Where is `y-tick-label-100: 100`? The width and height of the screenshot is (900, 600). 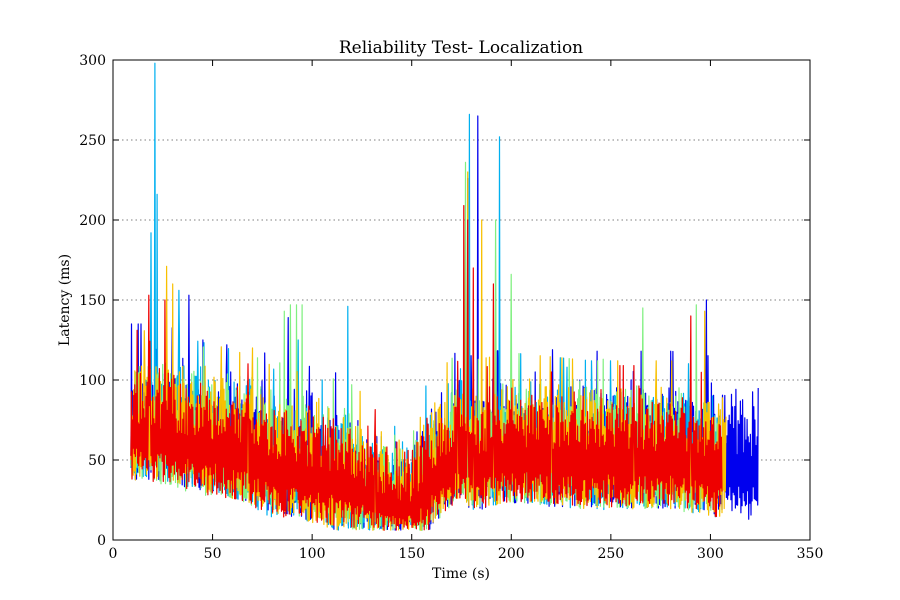 y-tick-label-100: 100 is located at coordinates (92, 381).